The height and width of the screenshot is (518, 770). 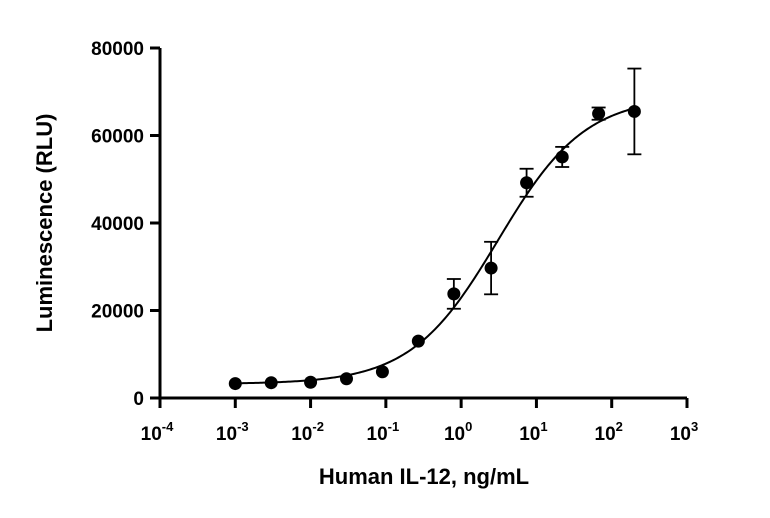 What do you see at coordinates (117, 49) in the screenshot?
I see `y-tick-label: 80000` at bounding box center [117, 49].